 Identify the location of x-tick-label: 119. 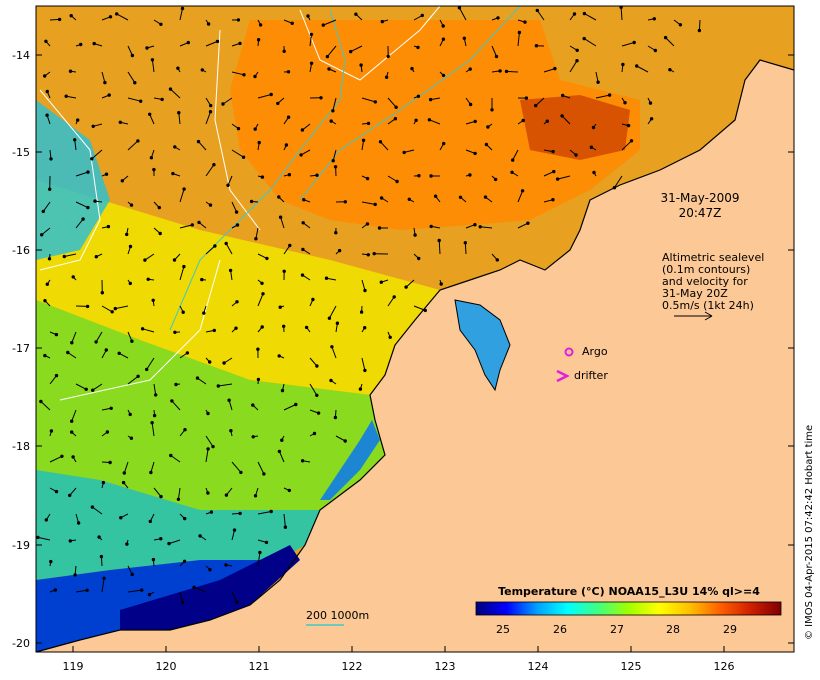
(73, 666).